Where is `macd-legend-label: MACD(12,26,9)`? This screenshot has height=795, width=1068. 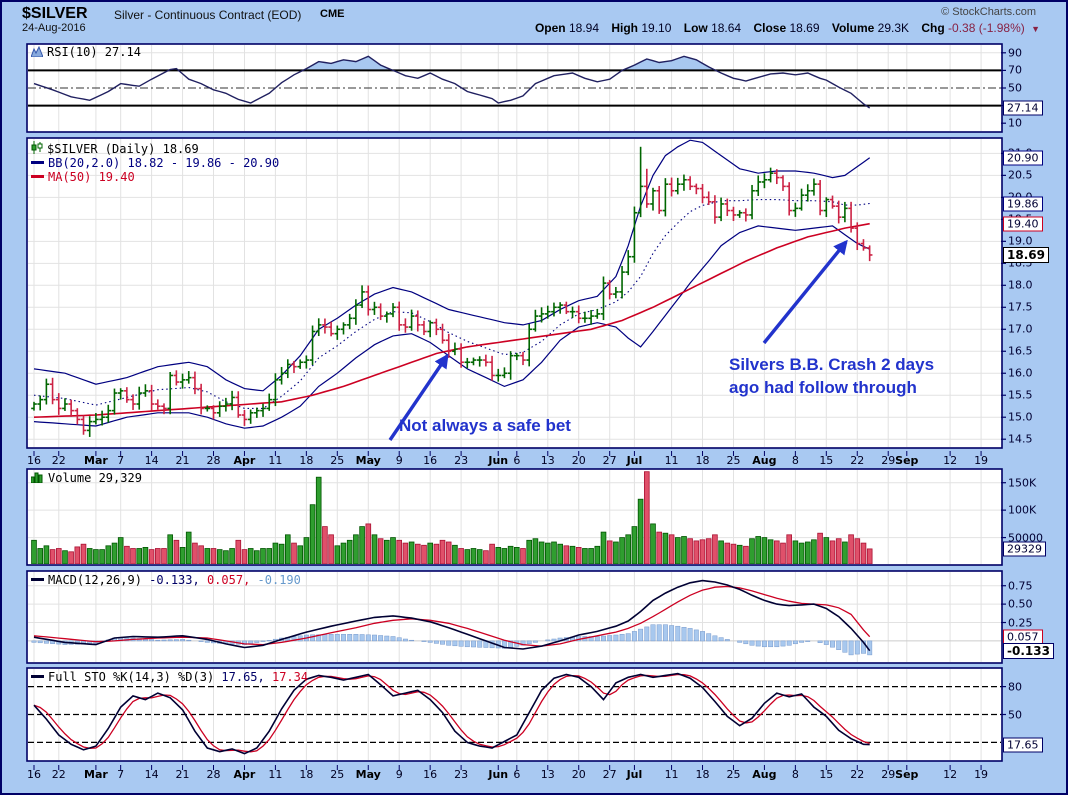
macd-legend-label: MACD(12,26,9) is located at coordinates (99, 580).